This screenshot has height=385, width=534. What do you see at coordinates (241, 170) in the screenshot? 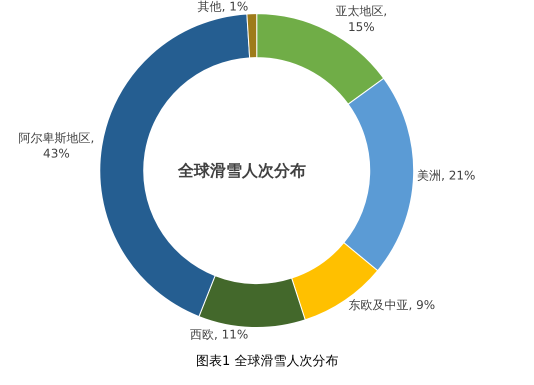
I see `text: 全球滑雪人次分布` at bounding box center [241, 170].